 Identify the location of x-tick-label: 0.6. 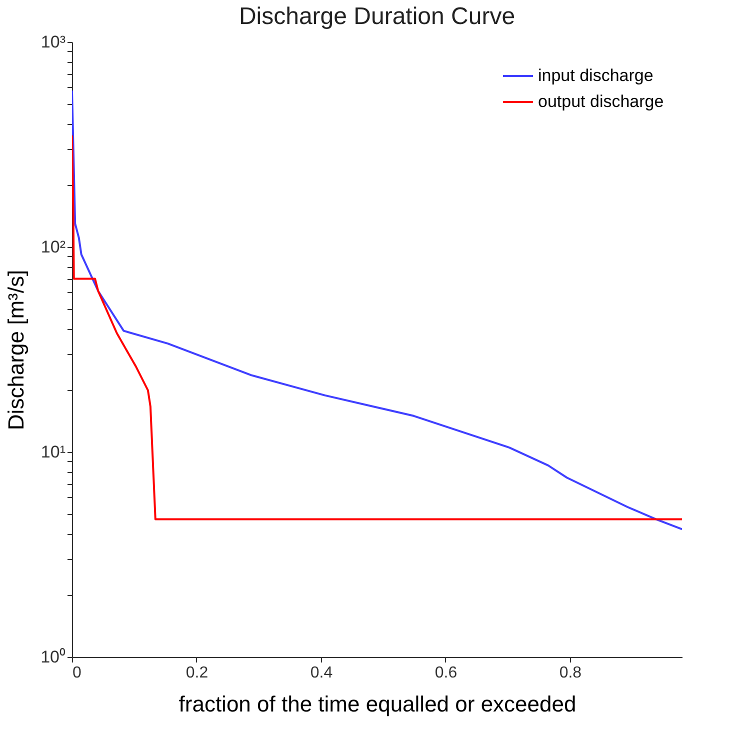
(446, 673).